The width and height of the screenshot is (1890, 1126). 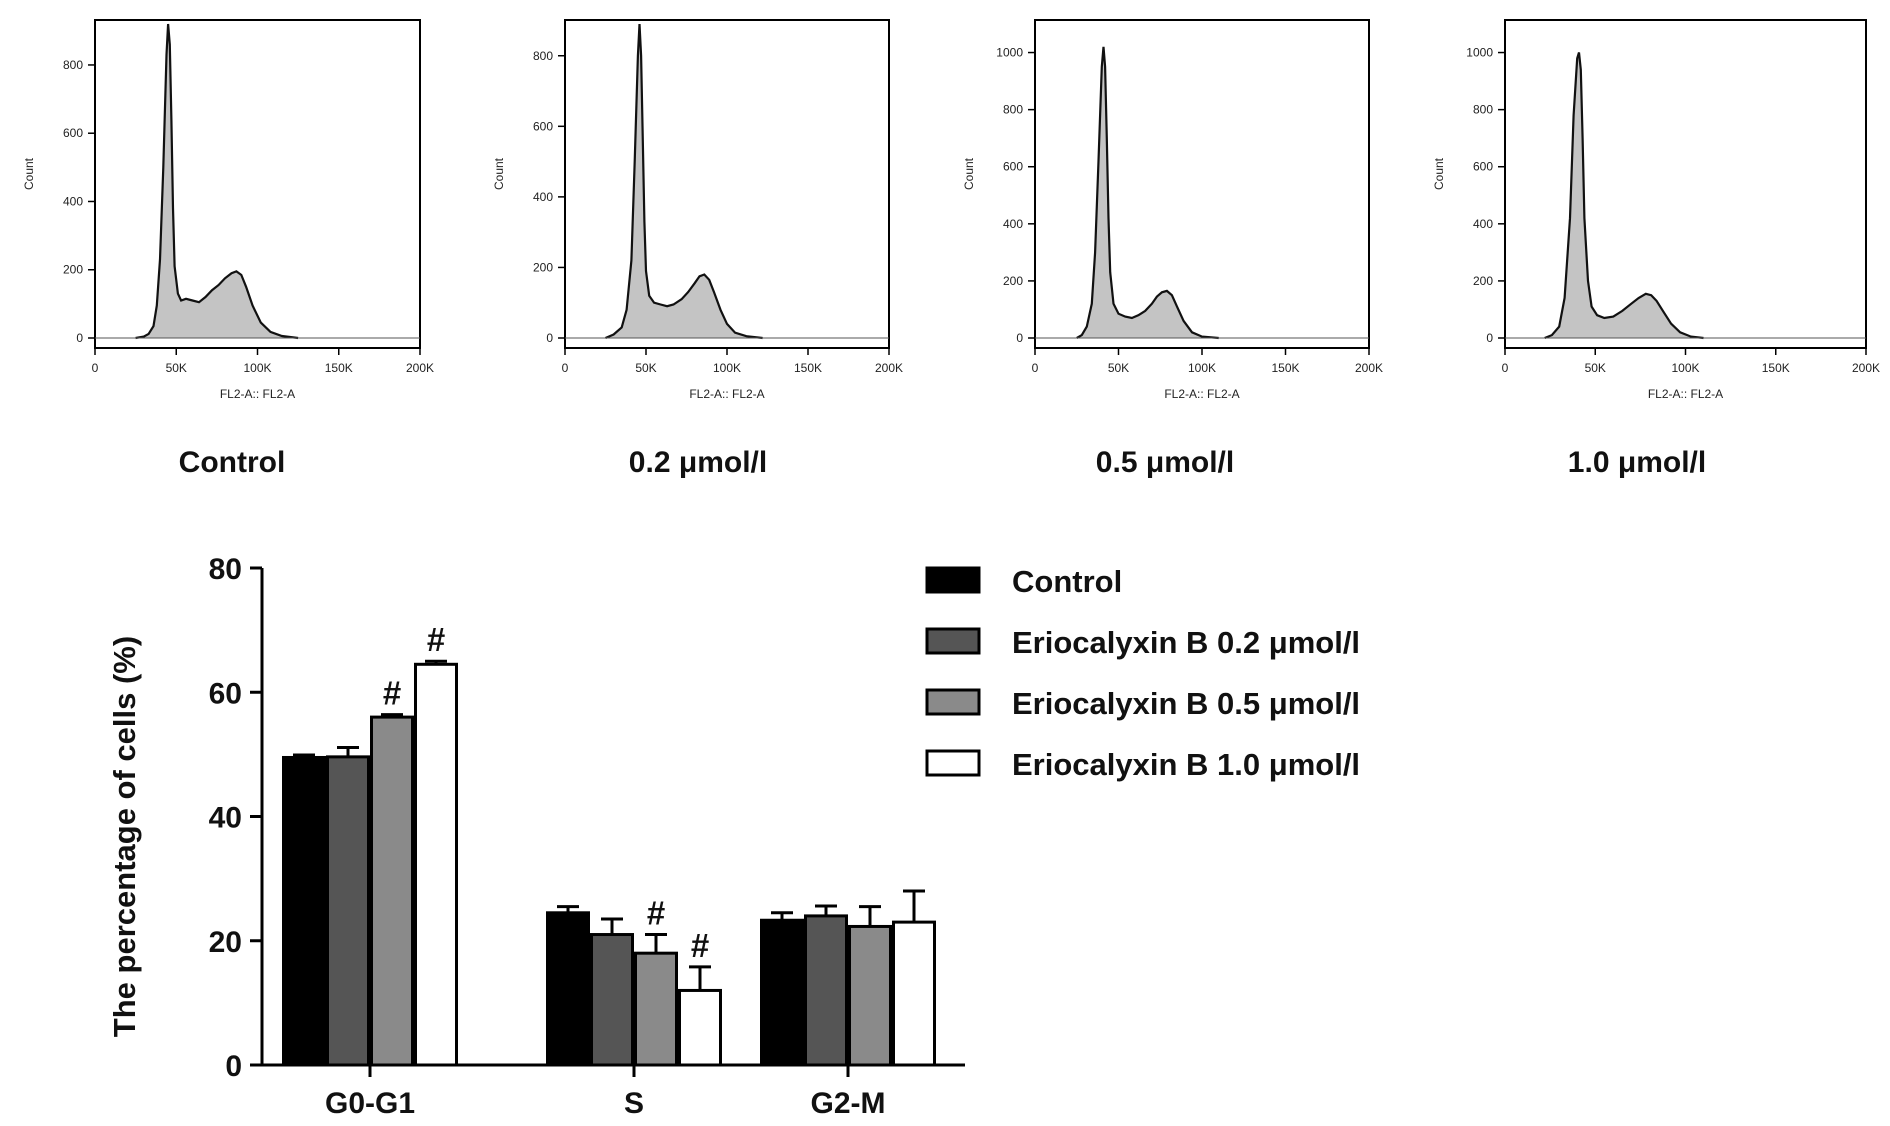 I want to click on legend-label: Eriocalyxin B 1.0 μmol/l, so click(x=1186, y=764).